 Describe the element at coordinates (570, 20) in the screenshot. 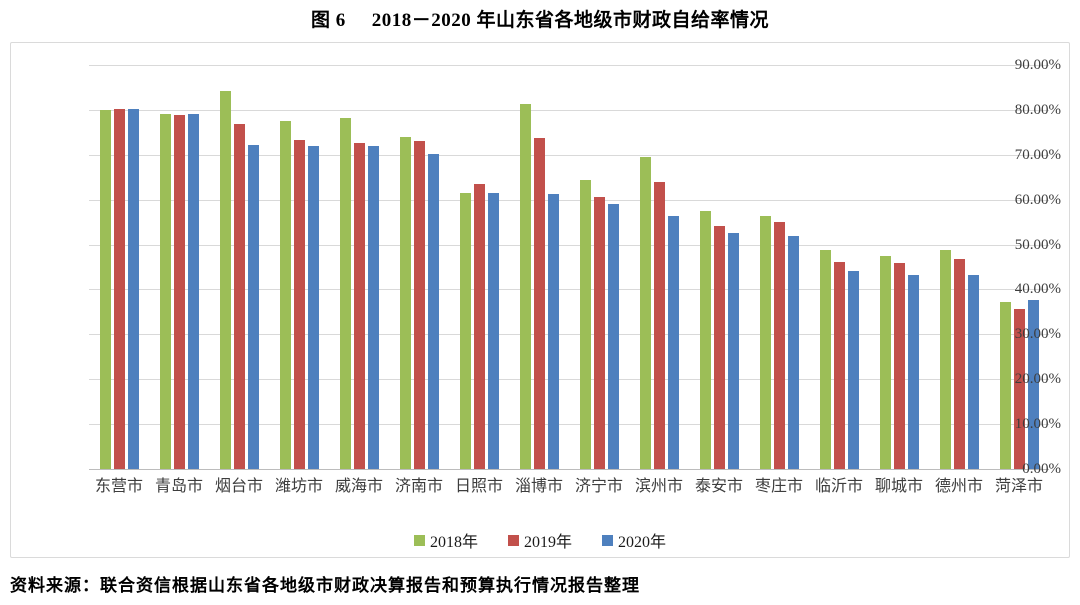

I see `figure-title-text: 2018－2020 年山东省各地级市财政自给率情况` at that location.